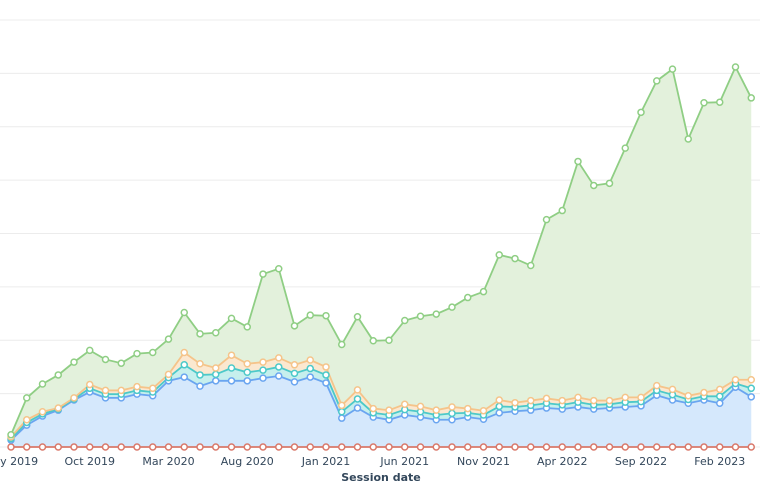 This screenshot has width=770, height=485. I want to click on x-tick-label: Aug 2020, so click(247, 461).